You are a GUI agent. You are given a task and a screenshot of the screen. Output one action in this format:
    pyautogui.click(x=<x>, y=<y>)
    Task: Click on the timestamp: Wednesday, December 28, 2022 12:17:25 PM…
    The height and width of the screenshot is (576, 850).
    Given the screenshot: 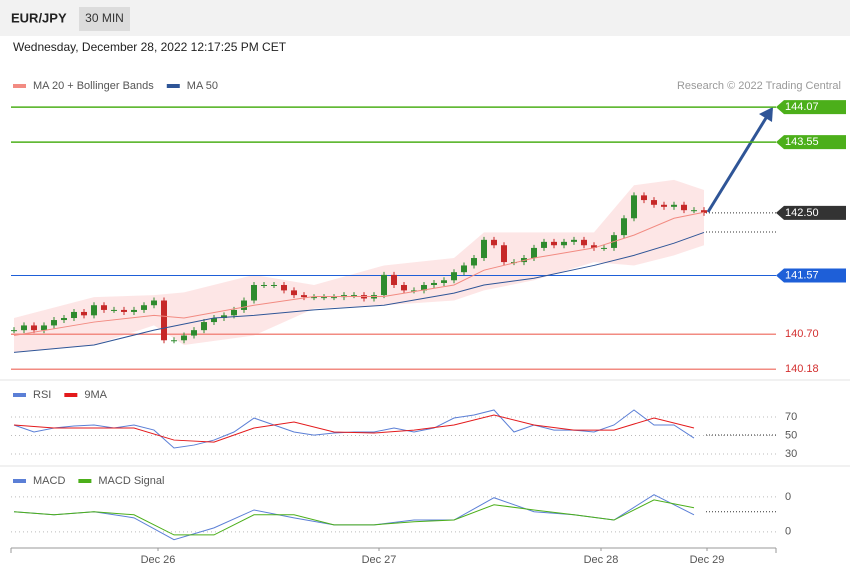 What is the action you would take?
    pyautogui.click(x=150, y=47)
    